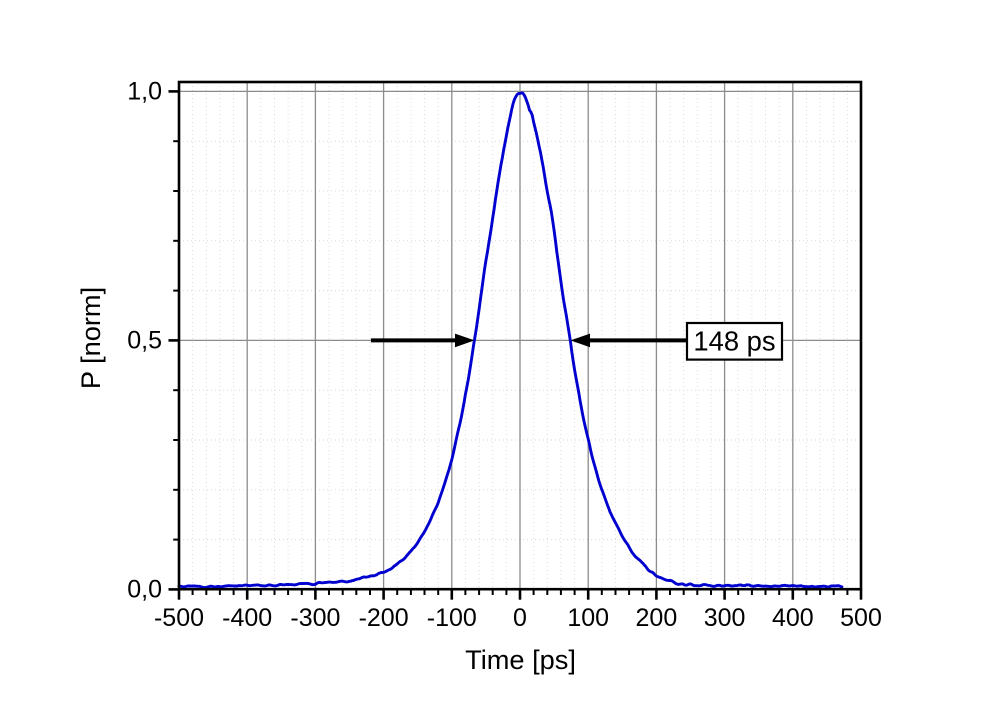 This screenshot has width=1000, height=712. I want to click on svg-text: 148 ps, so click(734, 341).